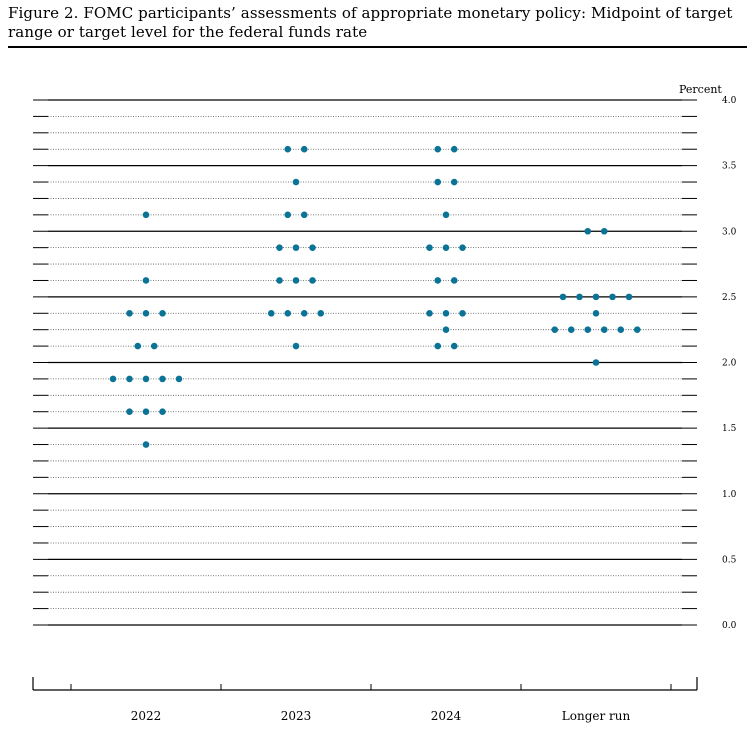  What do you see at coordinates (729, 495) in the screenshot?
I see `y-tick-label: 1.0` at bounding box center [729, 495].